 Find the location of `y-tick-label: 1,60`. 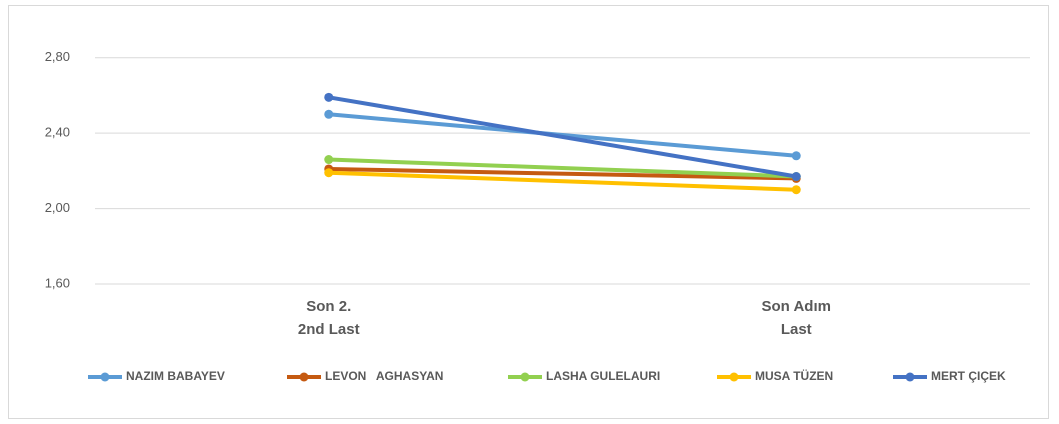

y-tick-label: 1,60 is located at coordinates (57, 282).